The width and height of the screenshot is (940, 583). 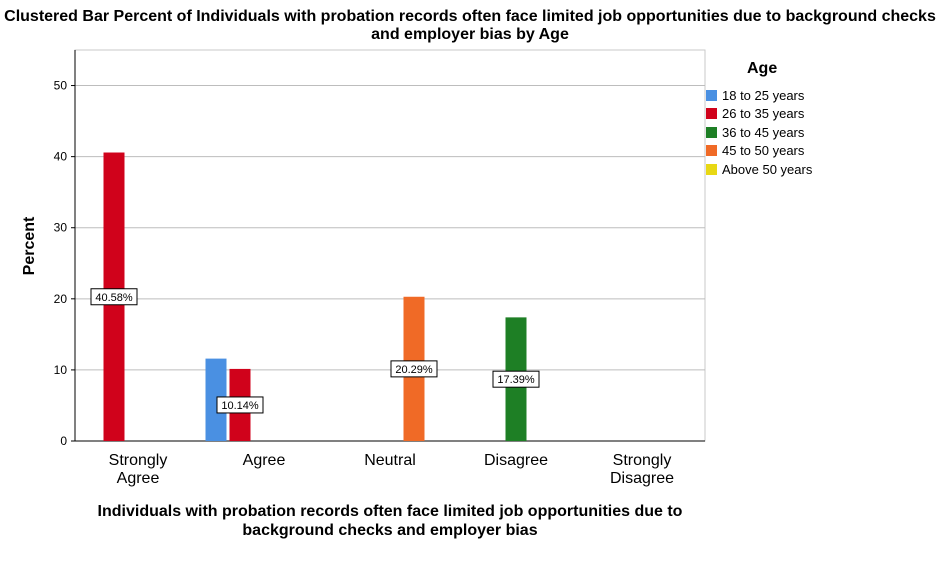 What do you see at coordinates (763, 132) in the screenshot?
I see `legend-label: 36 to 45 years` at bounding box center [763, 132].